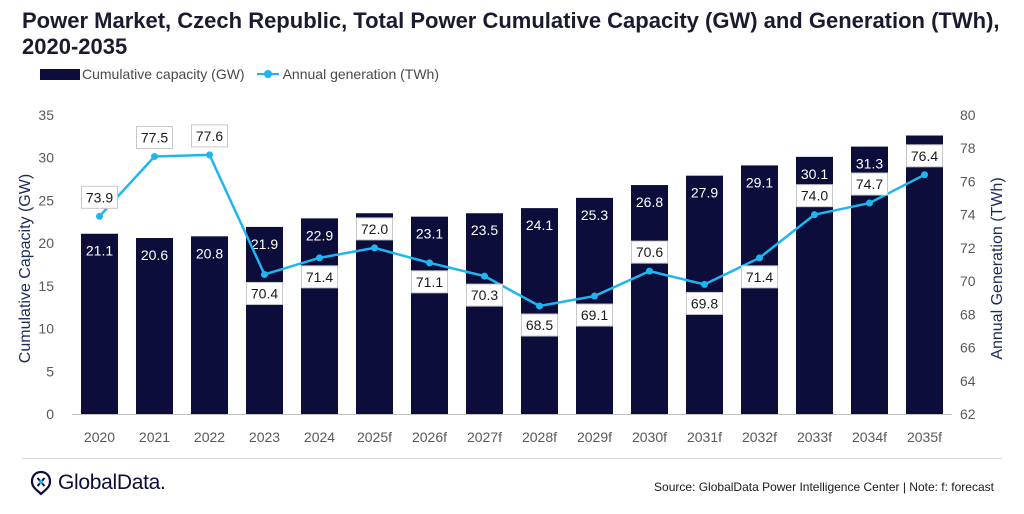  What do you see at coordinates (814, 196) in the screenshot?
I see `generation-data-label: 74.0` at bounding box center [814, 196].